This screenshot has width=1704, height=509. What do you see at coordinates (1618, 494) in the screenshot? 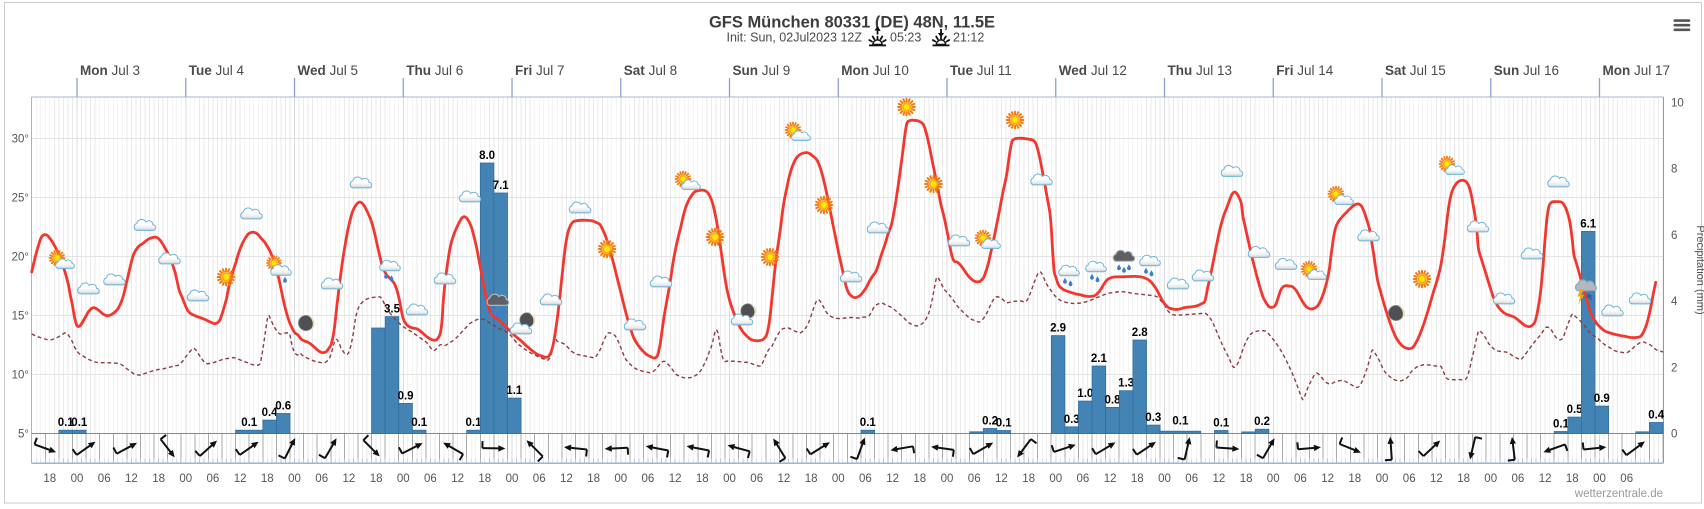
I see `svg-text: wetterzentrale.de` at bounding box center [1618, 494].